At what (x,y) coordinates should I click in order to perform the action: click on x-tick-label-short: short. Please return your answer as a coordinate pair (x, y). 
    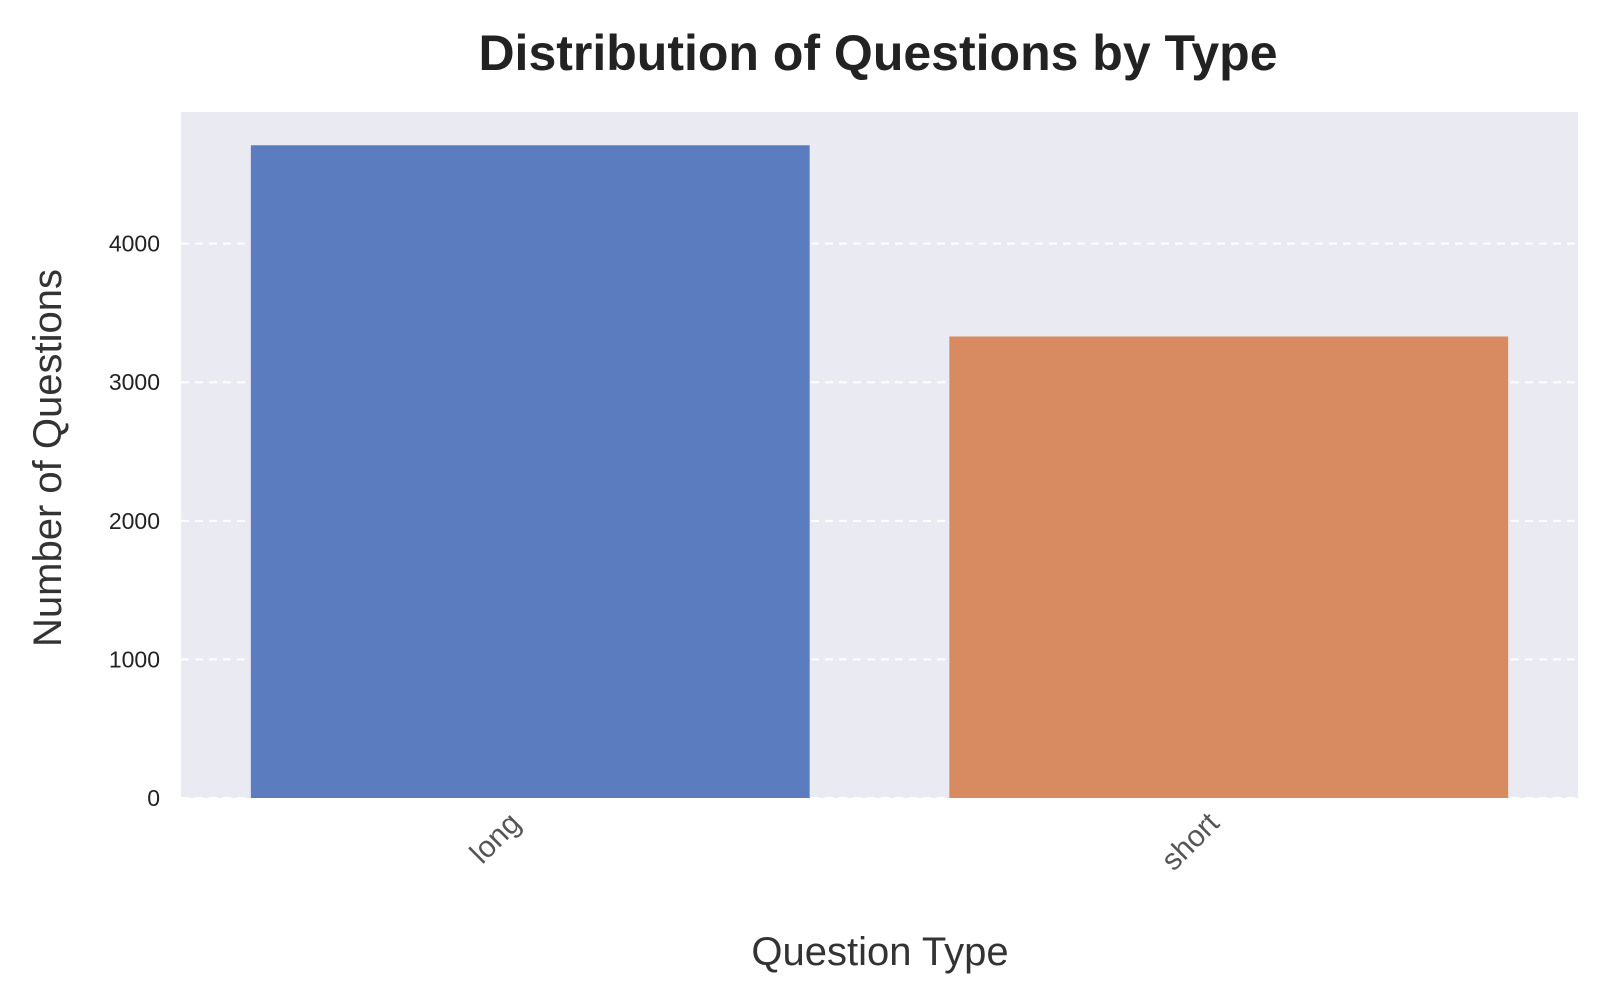
    Looking at the image, I should click on (1190, 841).